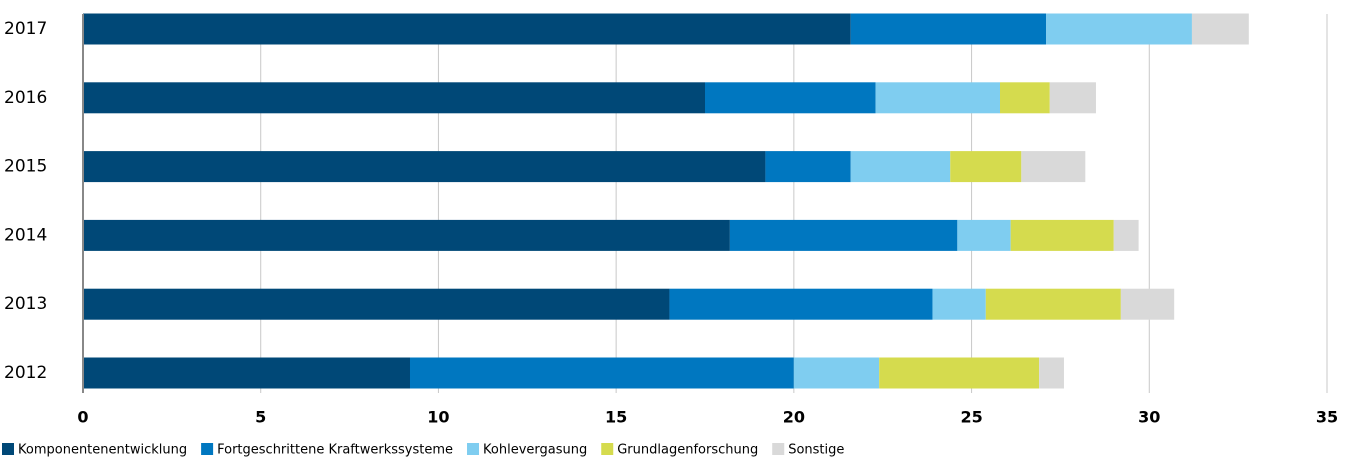 This screenshot has height=457, width=1352. Describe the element at coordinates (616, 417) in the screenshot. I see `x-tick-label: 15` at that location.